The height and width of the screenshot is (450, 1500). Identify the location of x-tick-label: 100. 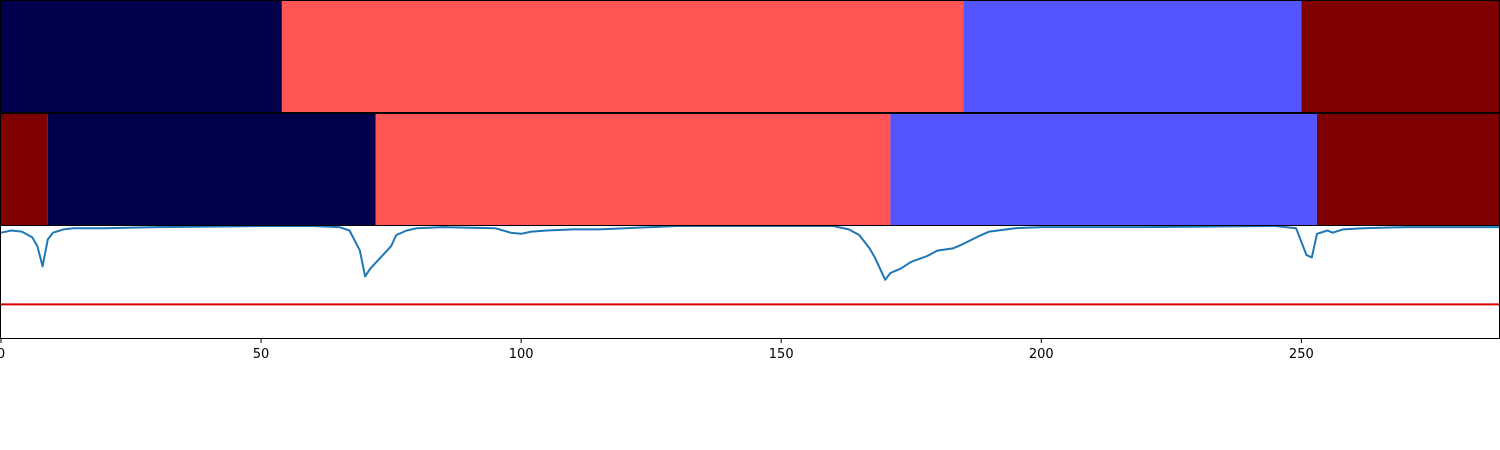
(521, 354).